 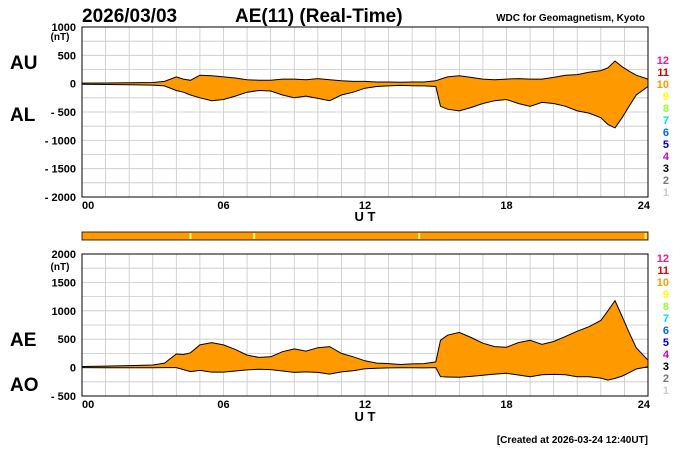 What do you see at coordinates (64, 255) in the screenshot?
I see `y-tick-label: 2000` at bounding box center [64, 255].